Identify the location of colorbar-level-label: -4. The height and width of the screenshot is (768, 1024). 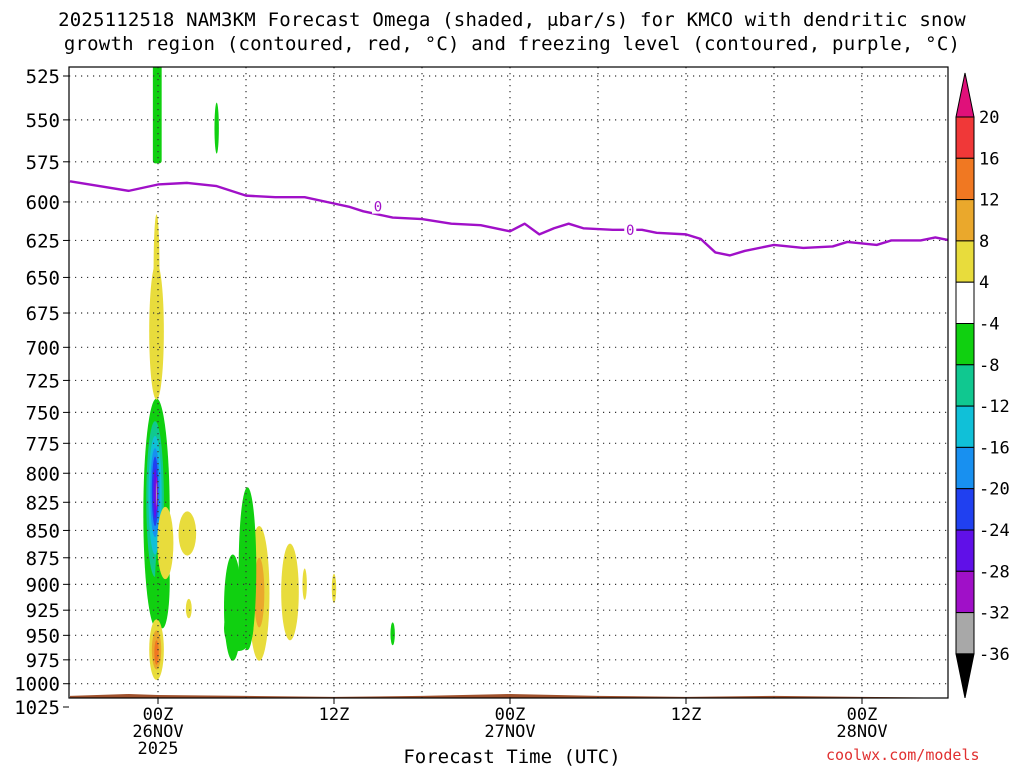
(989, 325).